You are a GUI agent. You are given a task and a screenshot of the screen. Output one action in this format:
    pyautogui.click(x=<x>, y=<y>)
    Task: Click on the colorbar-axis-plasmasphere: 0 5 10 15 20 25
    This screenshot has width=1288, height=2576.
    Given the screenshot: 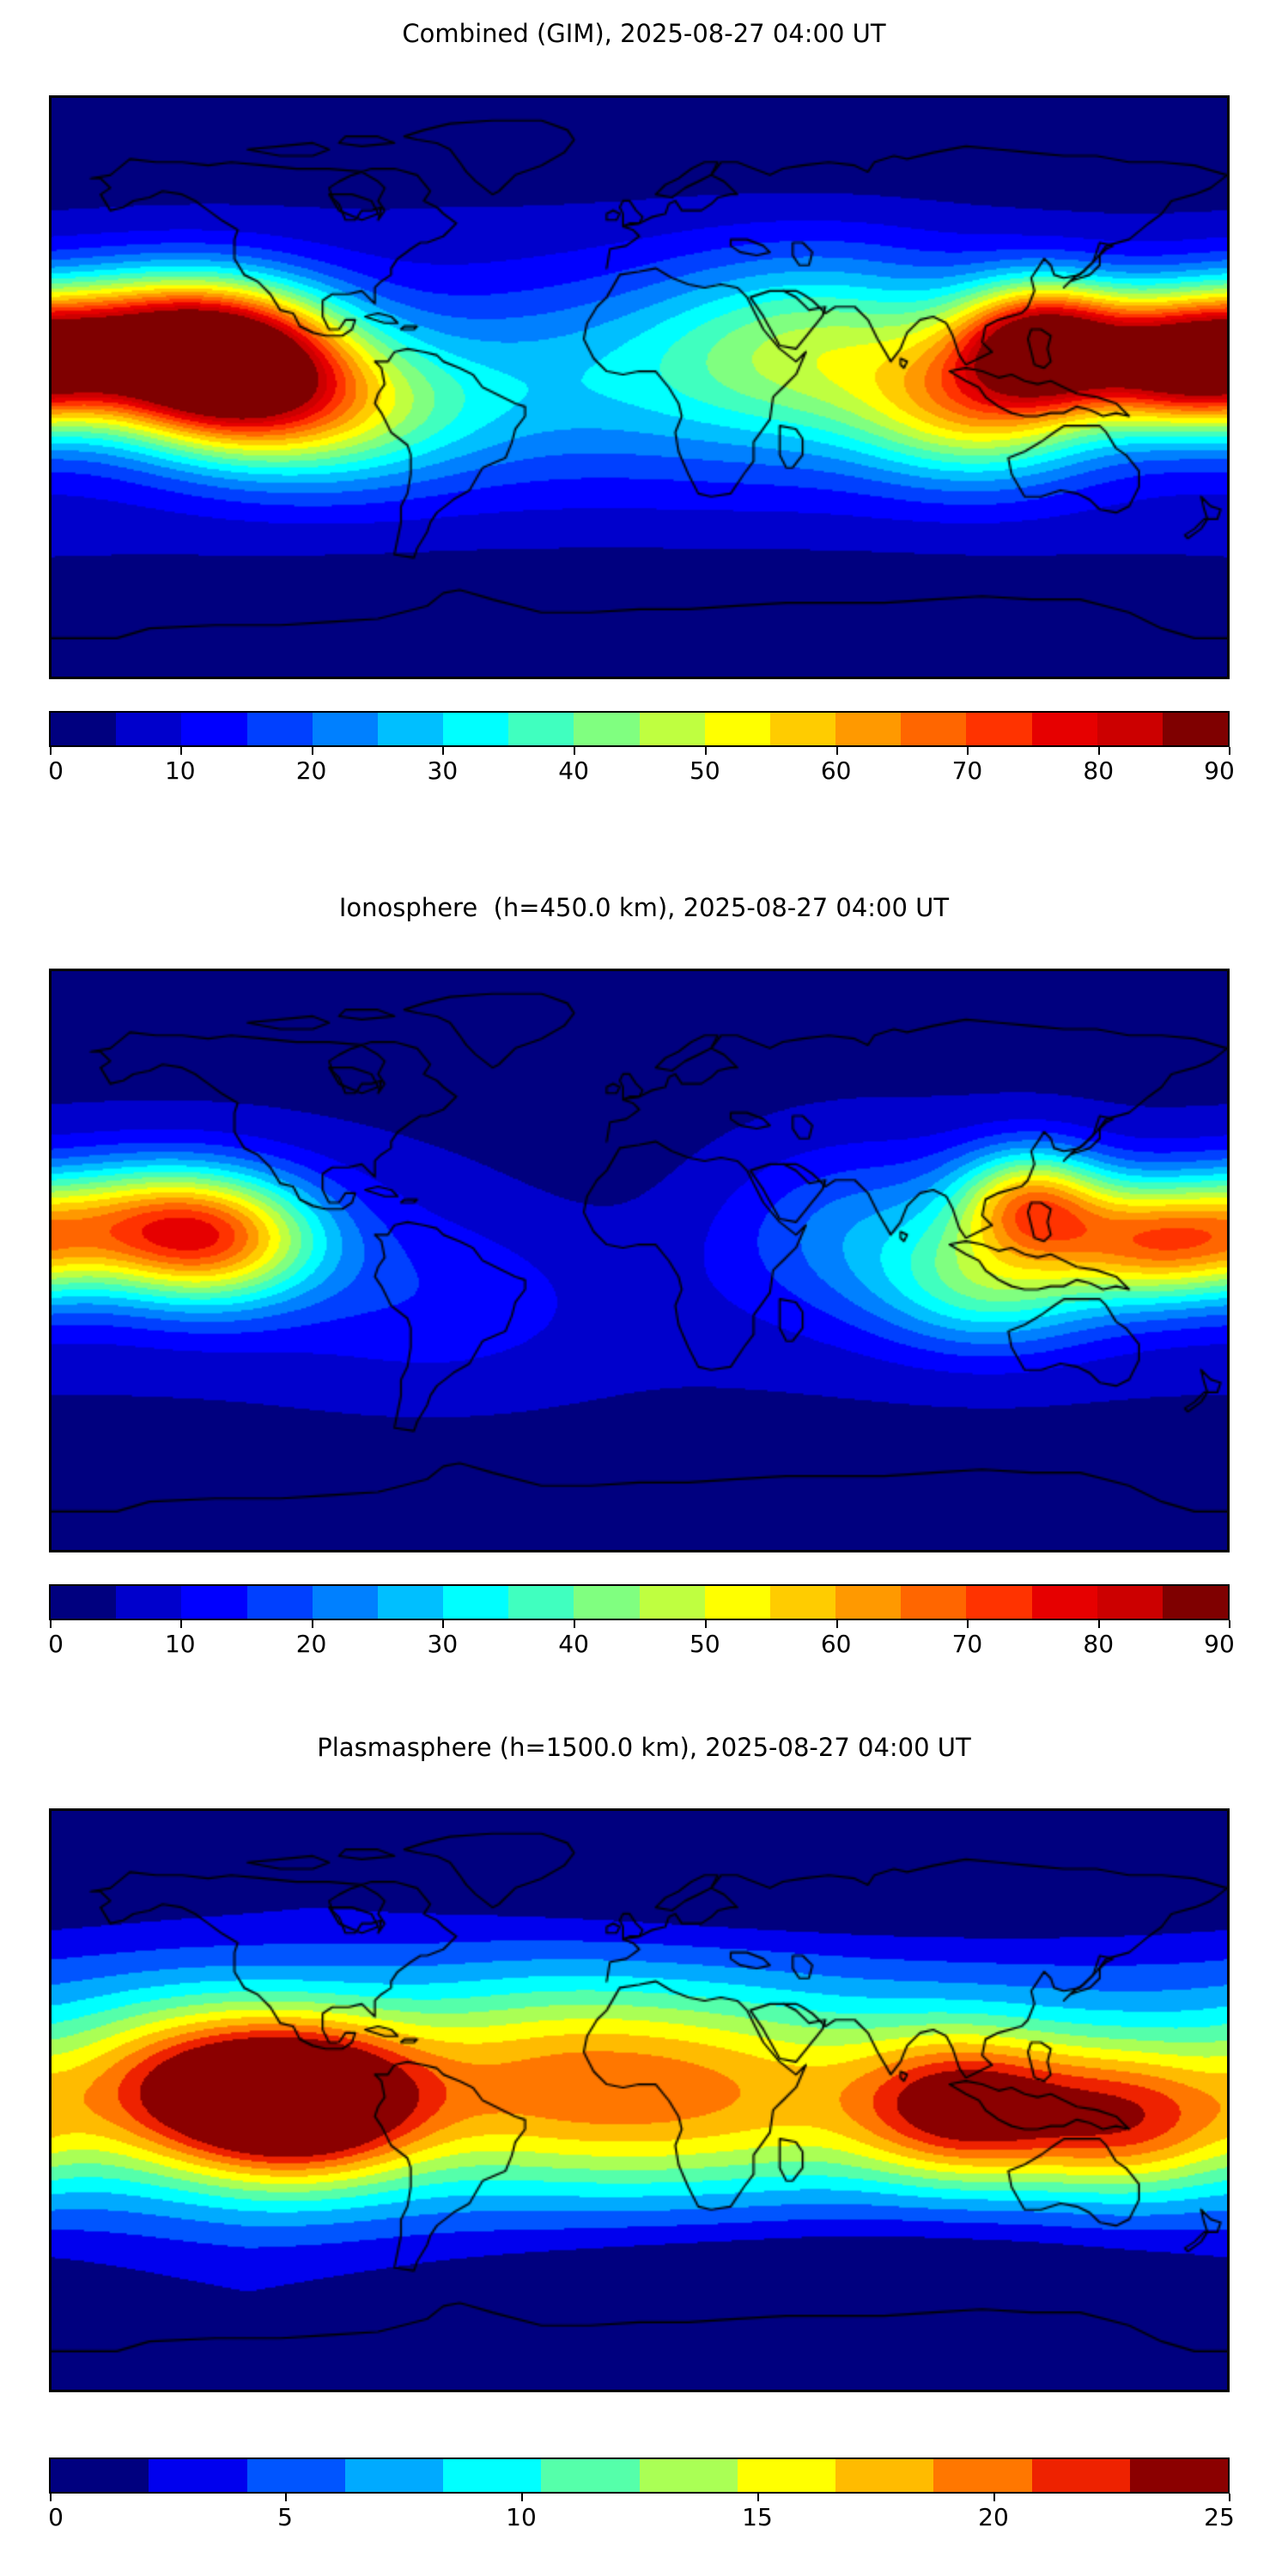 What is the action you would take?
    pyautogui.click(x=641, y=2514)
    